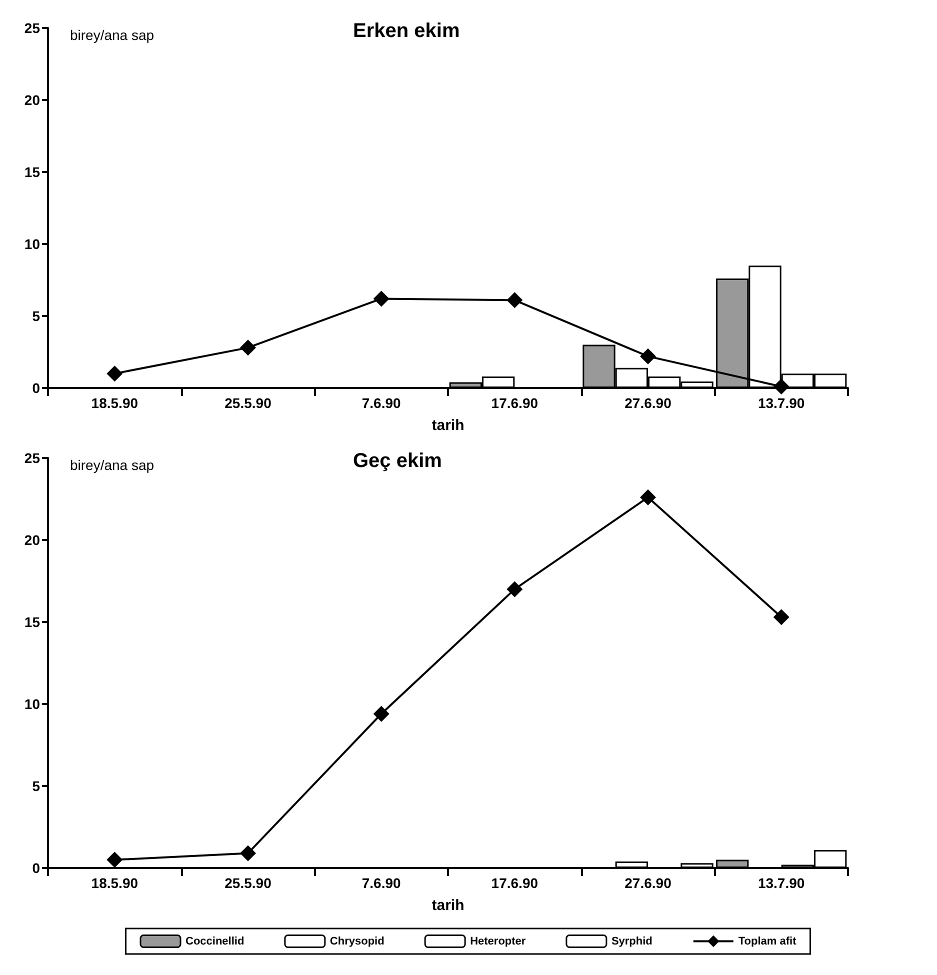 This screenshot has width=937, height=975. Describe the element at coordinates (397, 461) in the screenshot. I see `chart-title: Geç ekim` at that location.